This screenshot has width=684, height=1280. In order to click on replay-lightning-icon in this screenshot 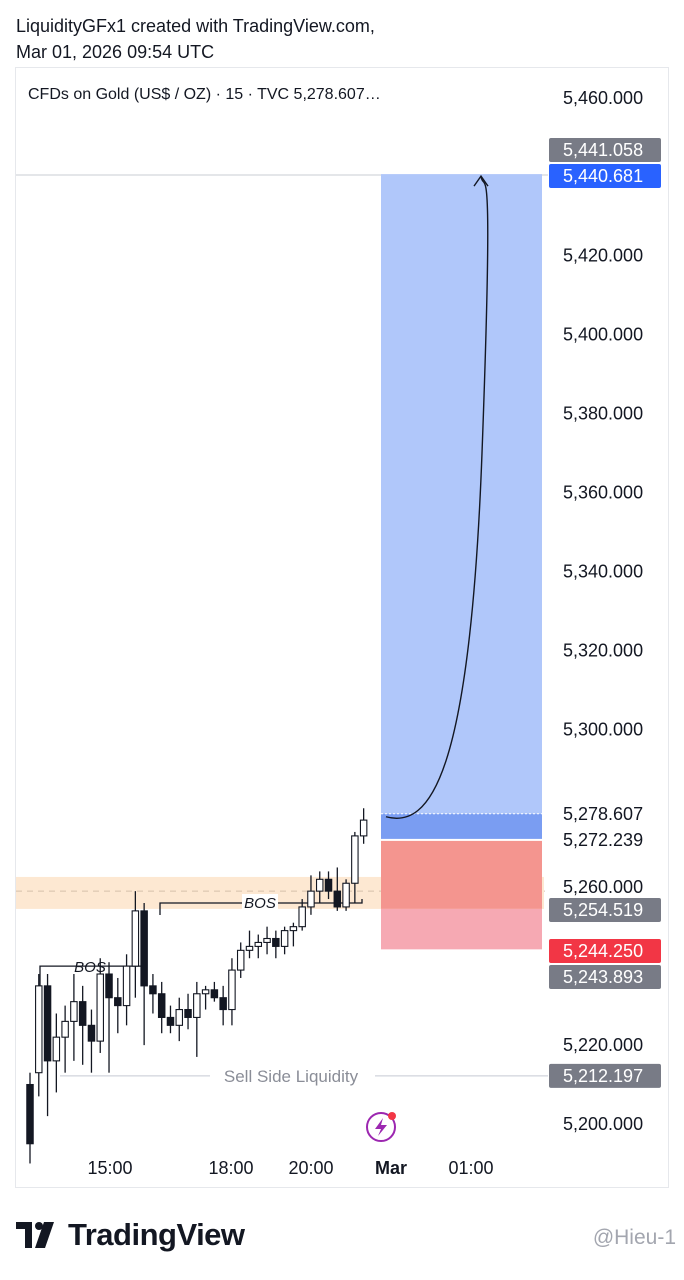, I will do `click(381, 1127)`.